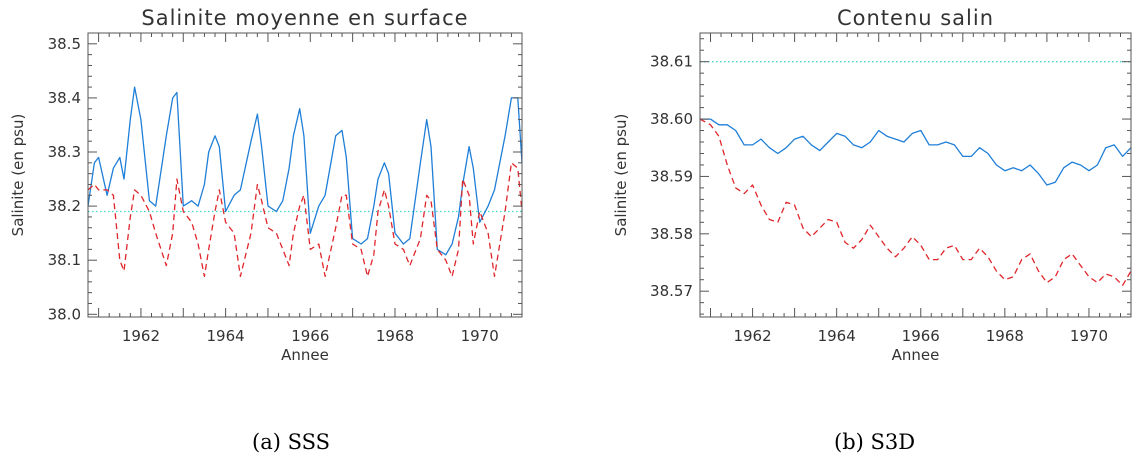 The width and height of the screenshot is (1148, 470). I want to click on y-tick-label: 38.4, so click(64, 98).